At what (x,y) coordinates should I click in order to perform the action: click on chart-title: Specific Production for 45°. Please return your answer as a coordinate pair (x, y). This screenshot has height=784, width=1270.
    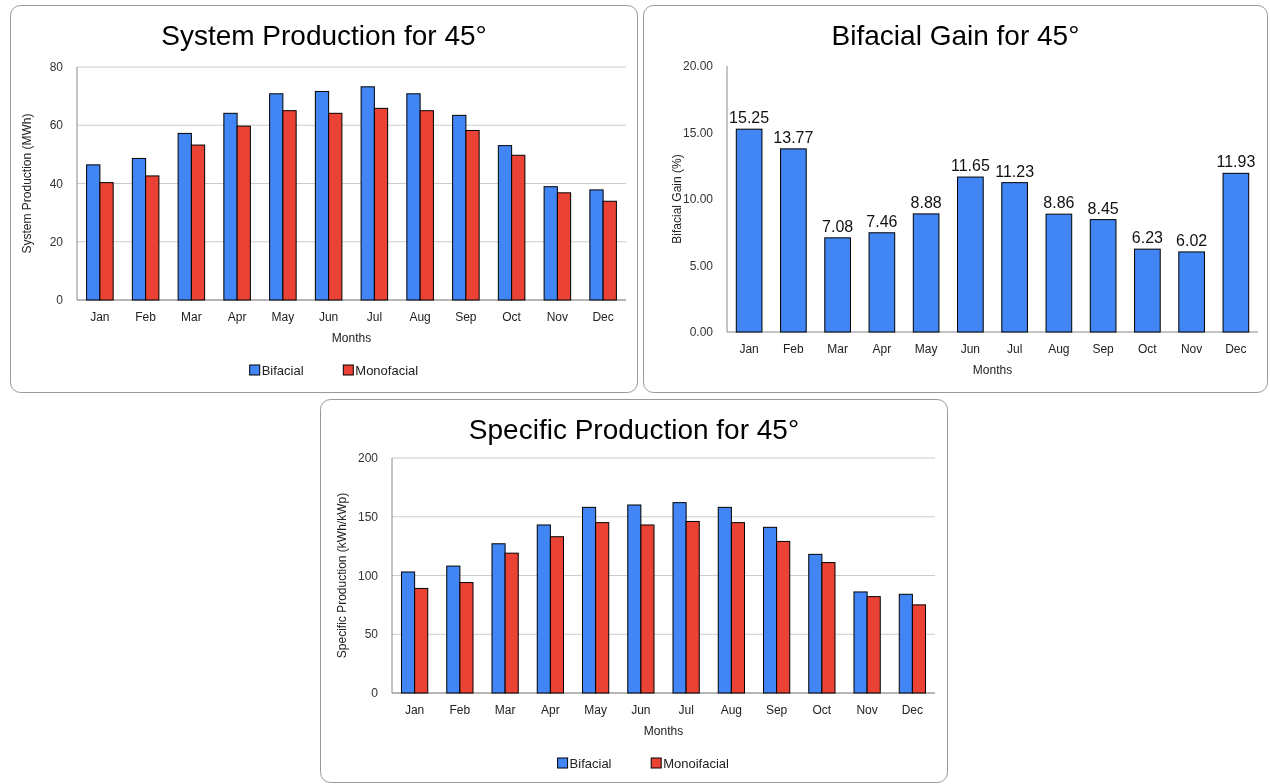
    Looking at the image, I should click on (634, 429).